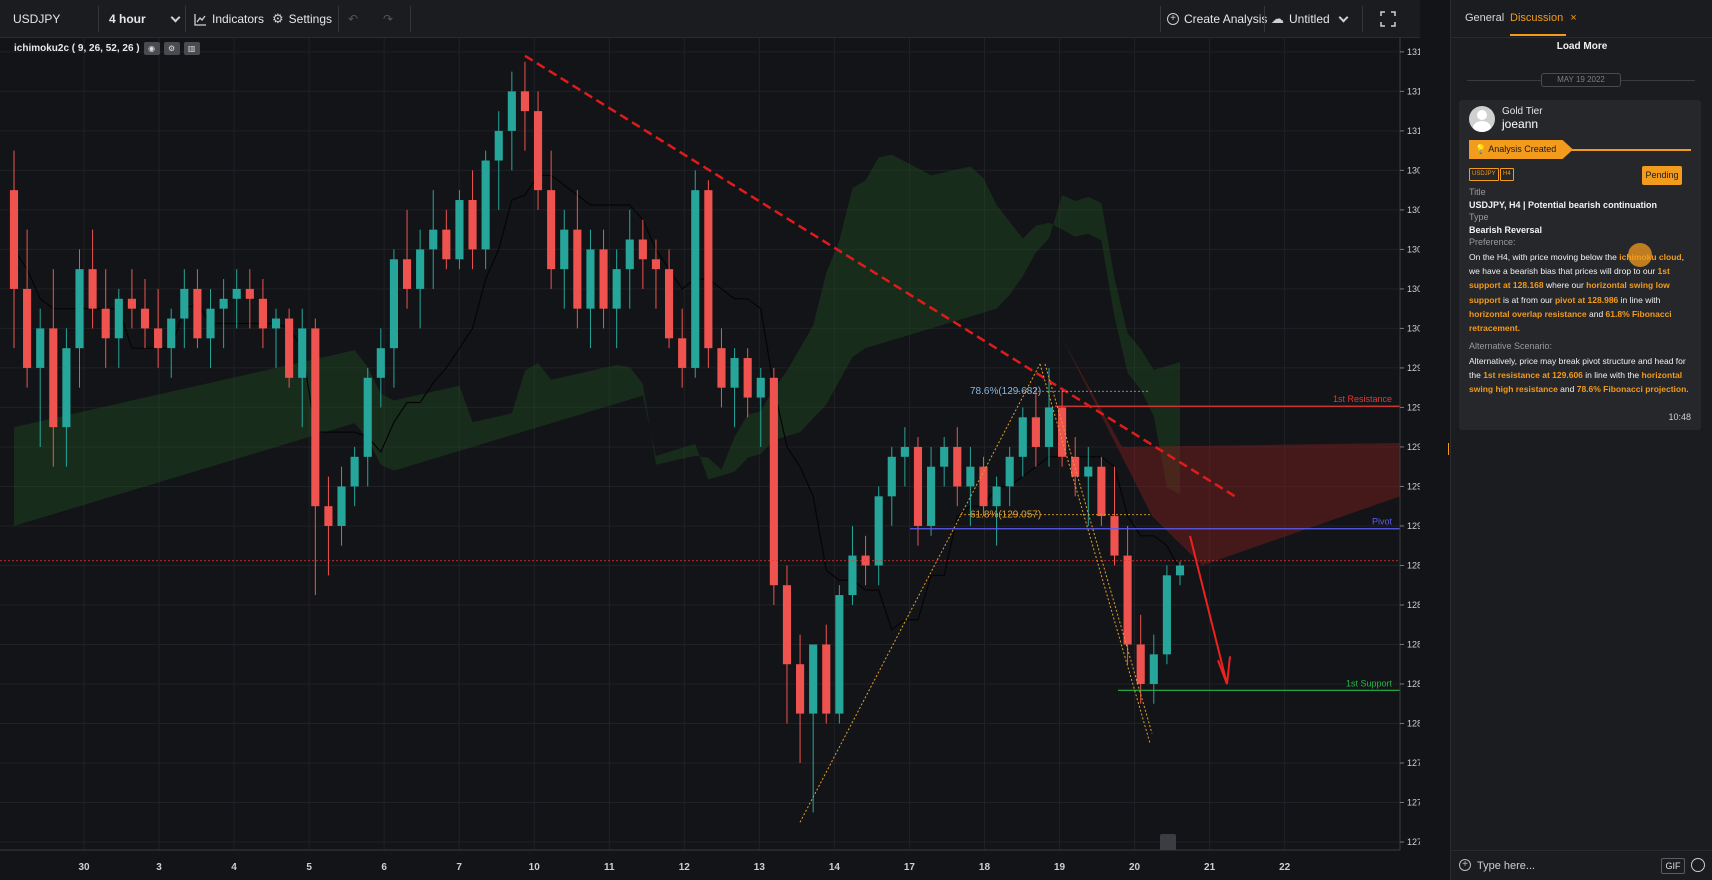  What do you see at coordinates (1436, 440) in the screenshot?
I see `panel-splitter` at bounding box center [1436, 440].